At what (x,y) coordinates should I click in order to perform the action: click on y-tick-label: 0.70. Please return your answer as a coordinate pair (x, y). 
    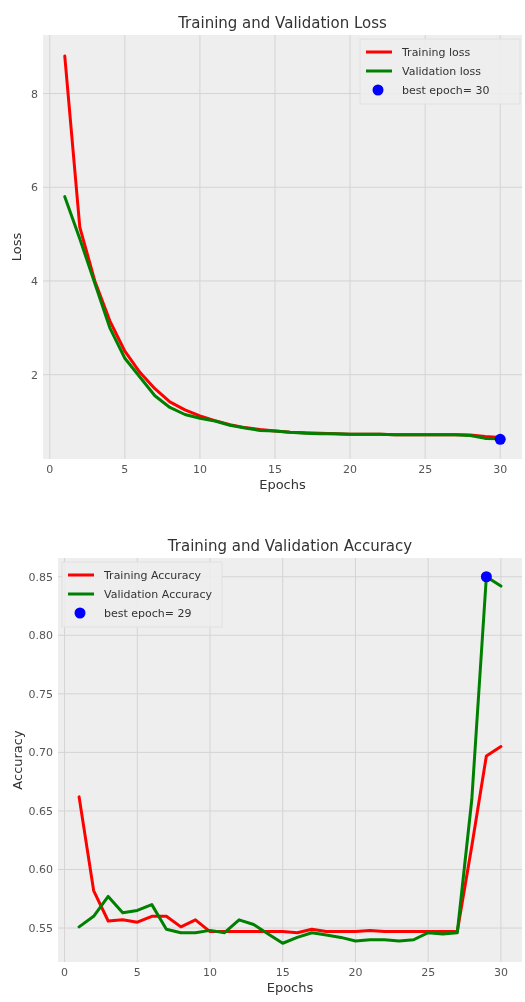
    Looking at the image, I should click on (40, 753).